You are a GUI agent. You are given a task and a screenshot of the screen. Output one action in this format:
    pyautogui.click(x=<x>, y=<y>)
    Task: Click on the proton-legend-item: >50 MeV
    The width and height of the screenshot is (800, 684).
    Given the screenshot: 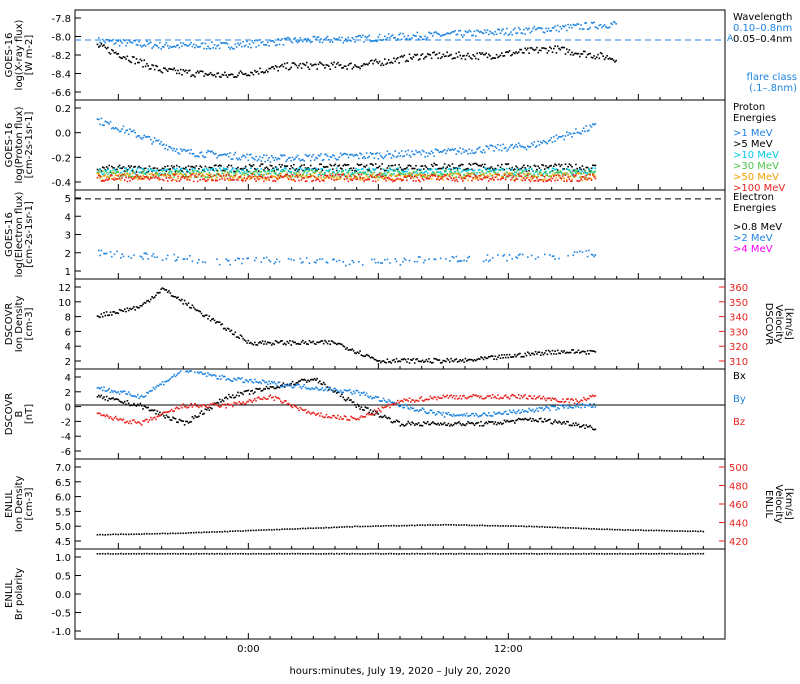 What is the action you would take?
    pyautogui.click(x=756, y=177)
    